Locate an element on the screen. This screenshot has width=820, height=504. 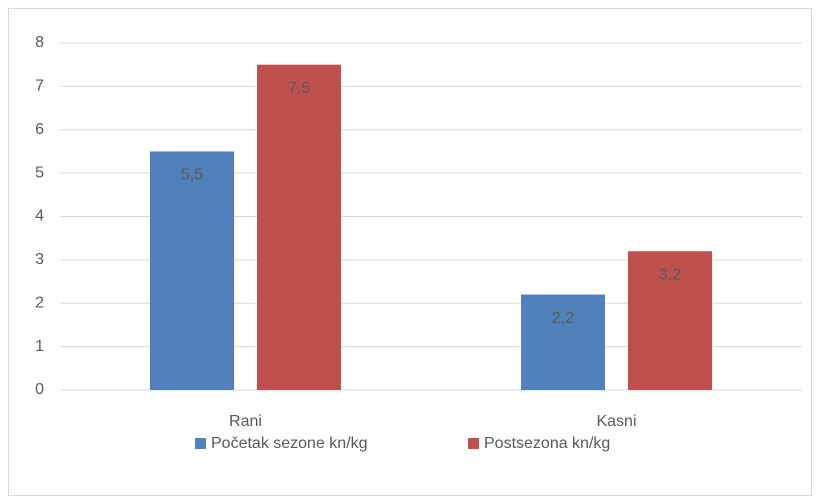
y-tick-label: 2 is located at coordinates (39, 302).